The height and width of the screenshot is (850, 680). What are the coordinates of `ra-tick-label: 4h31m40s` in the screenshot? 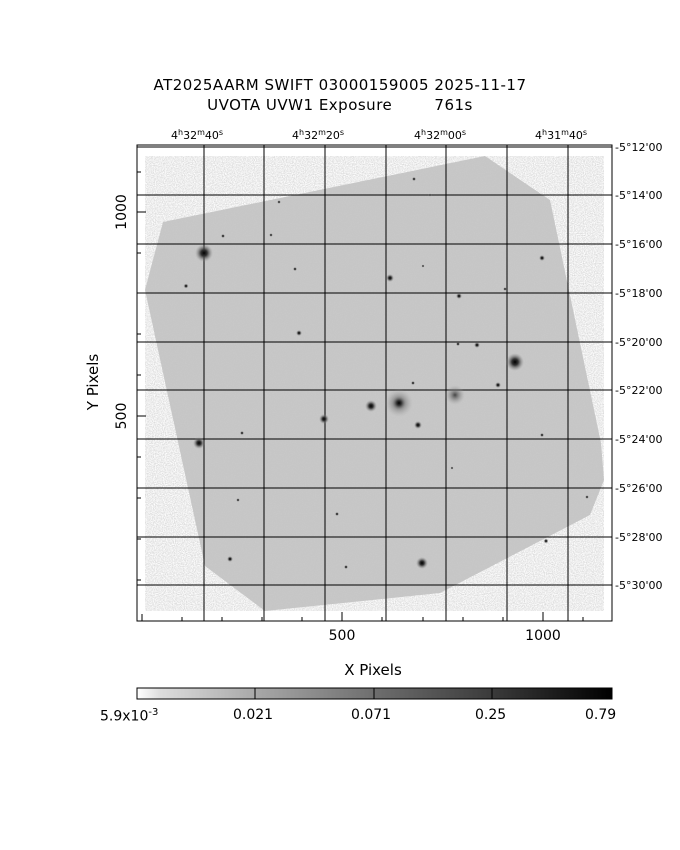 It's located at (561, 135).